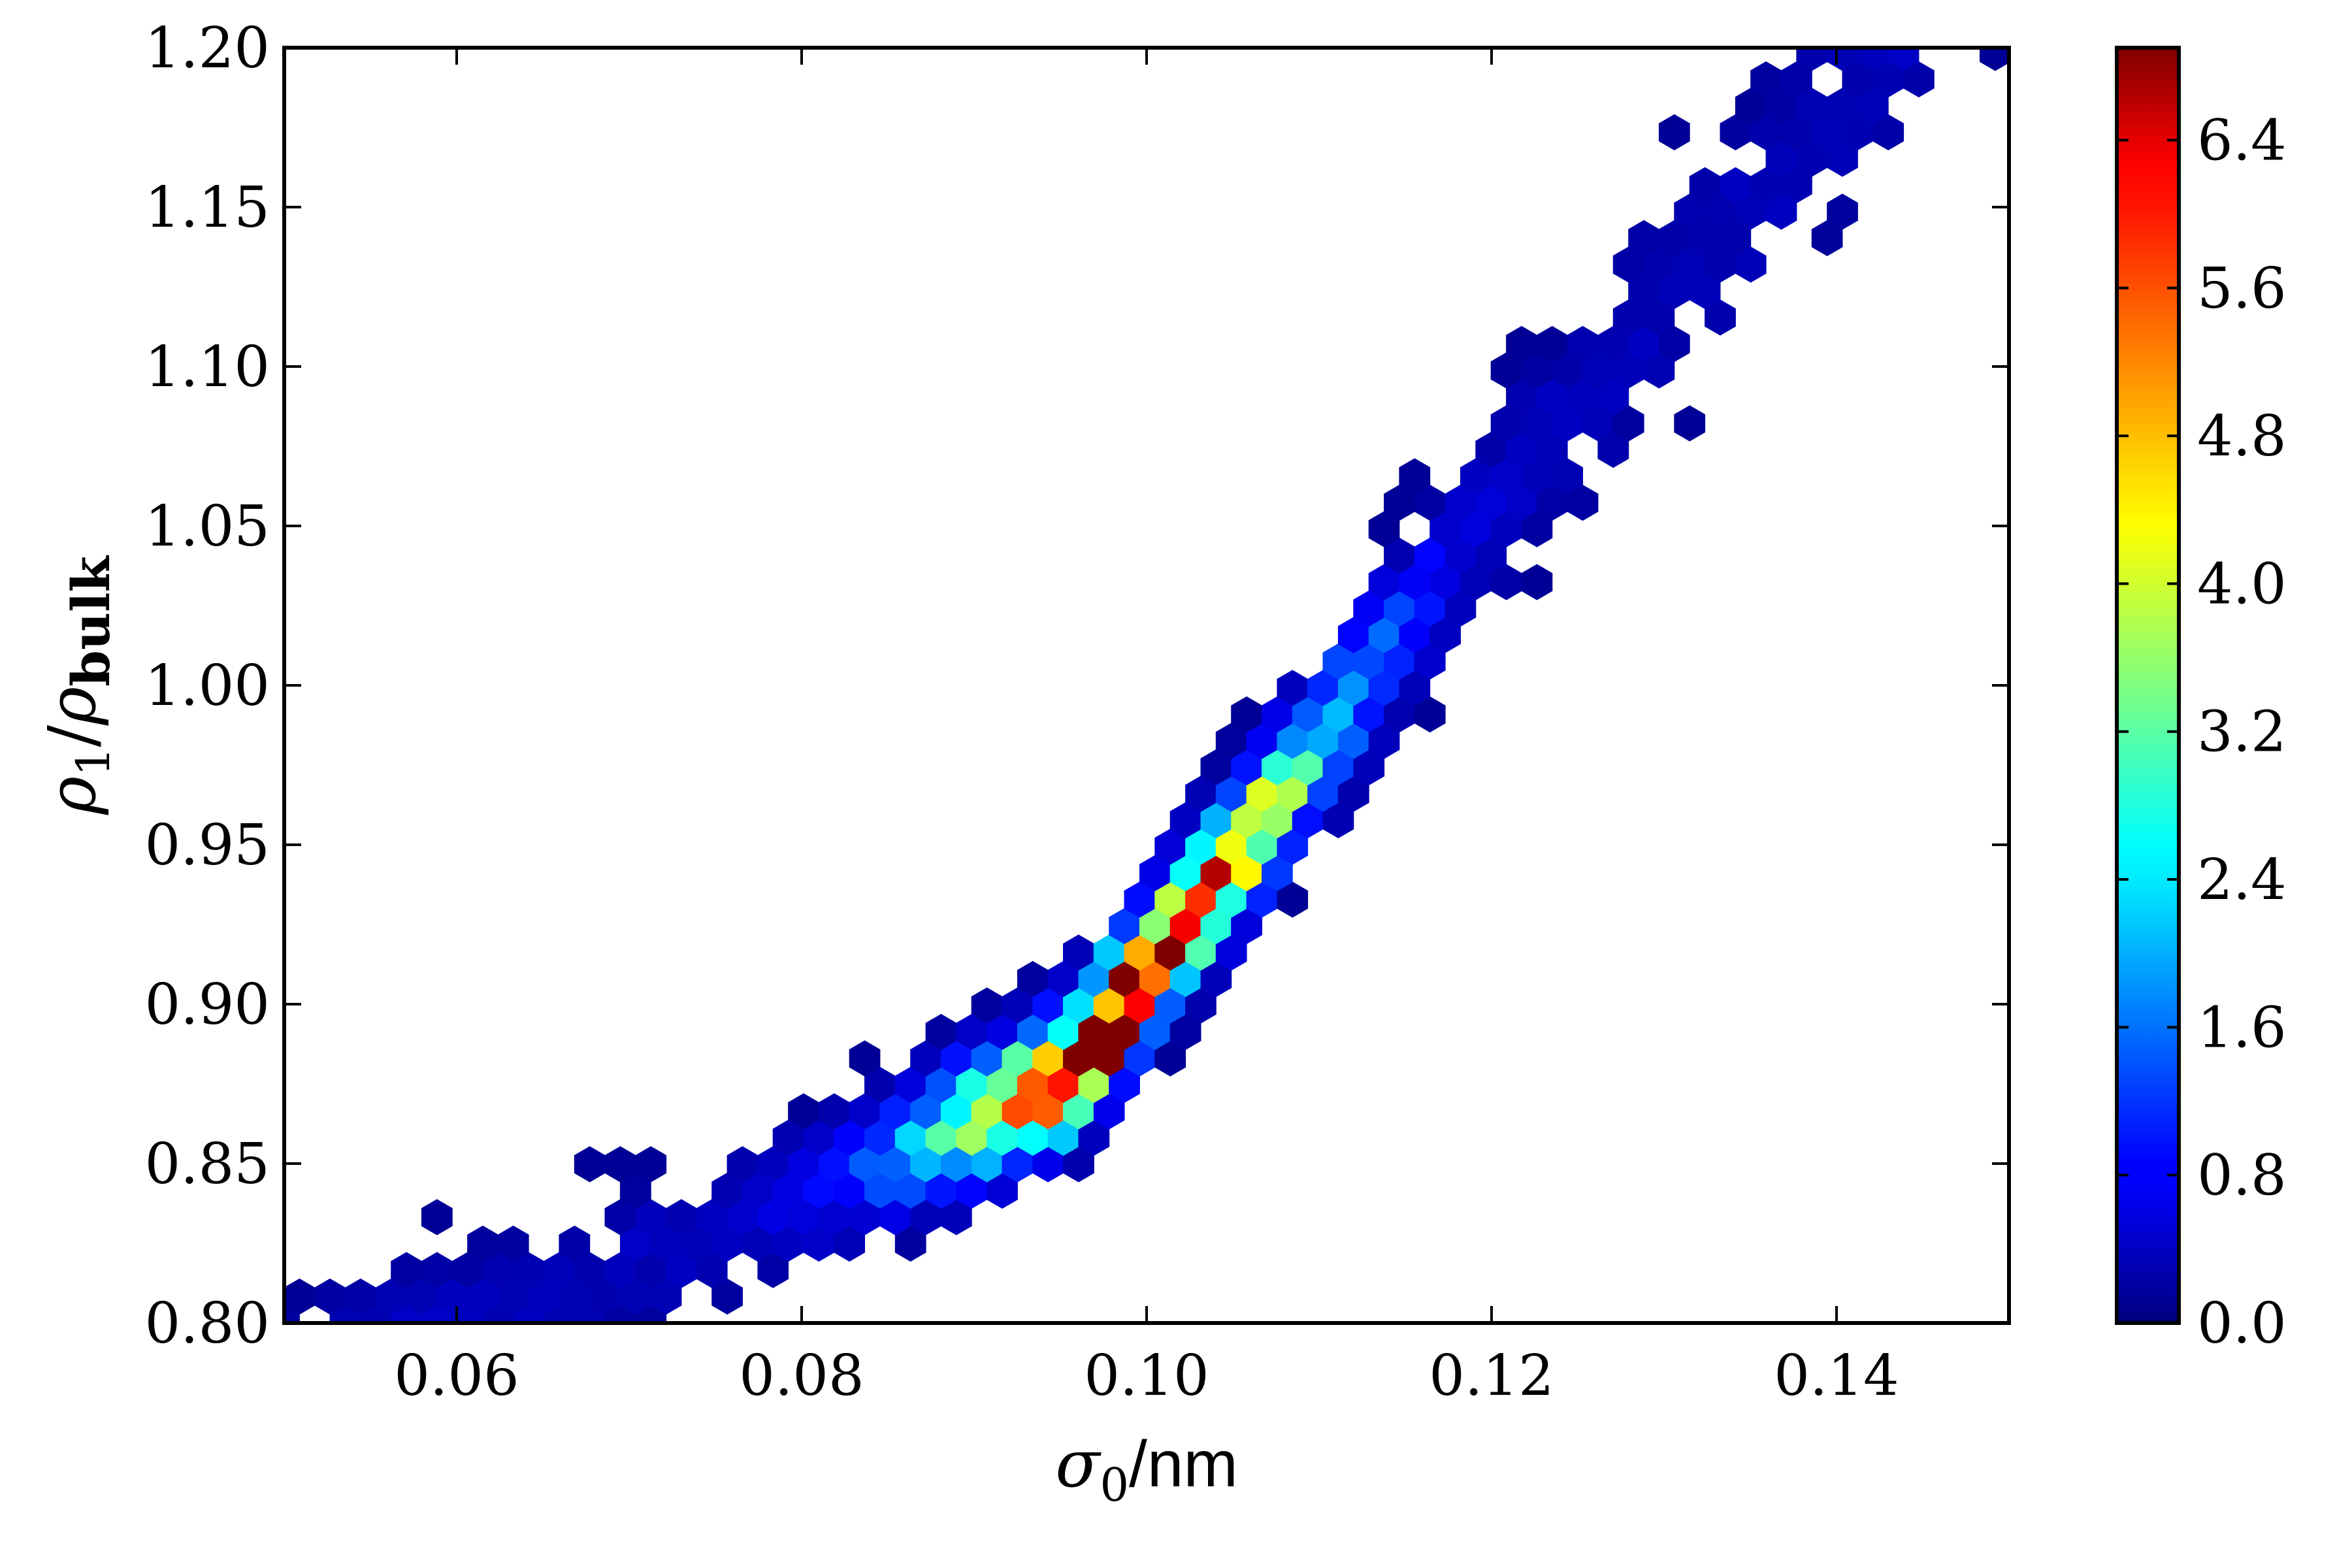  I want to click on x-axis-label-sub: 0, so click(1115, 1485).